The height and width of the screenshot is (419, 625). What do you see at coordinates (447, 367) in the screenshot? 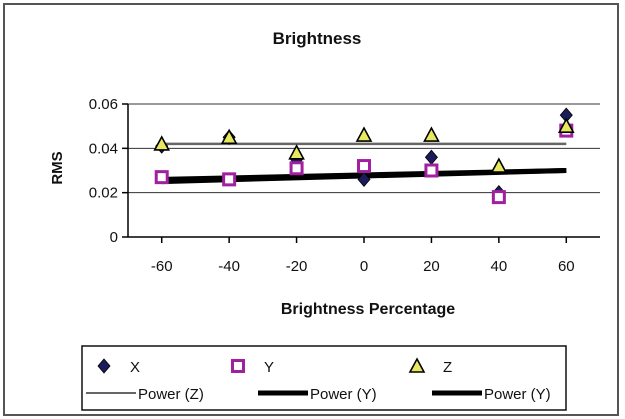
I see `legend-label: Z` at bounding box center [447, 367].